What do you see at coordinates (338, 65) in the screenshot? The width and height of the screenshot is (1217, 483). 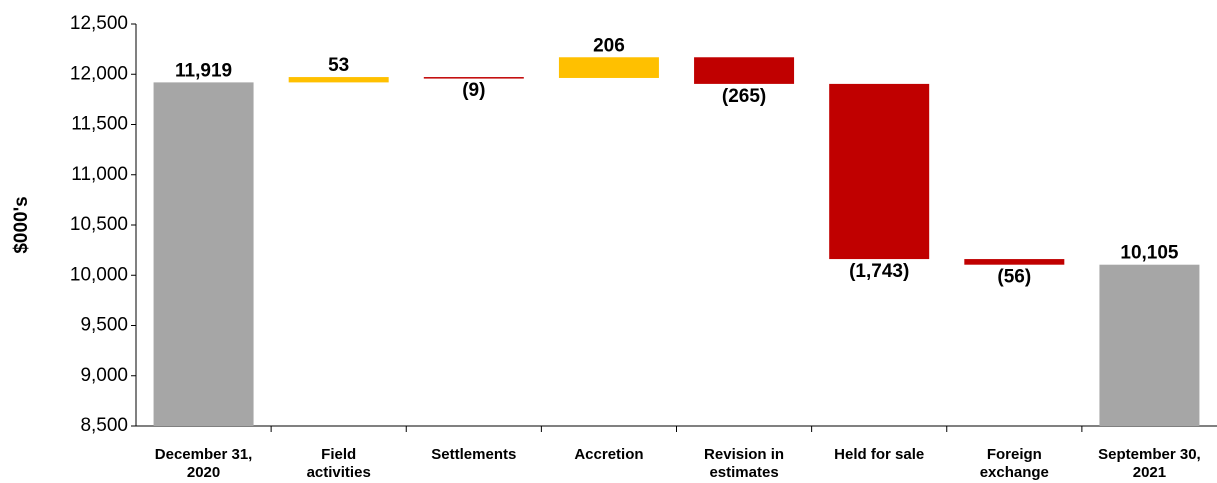 I see `value-label: 53` at bounding box center [338, 65].